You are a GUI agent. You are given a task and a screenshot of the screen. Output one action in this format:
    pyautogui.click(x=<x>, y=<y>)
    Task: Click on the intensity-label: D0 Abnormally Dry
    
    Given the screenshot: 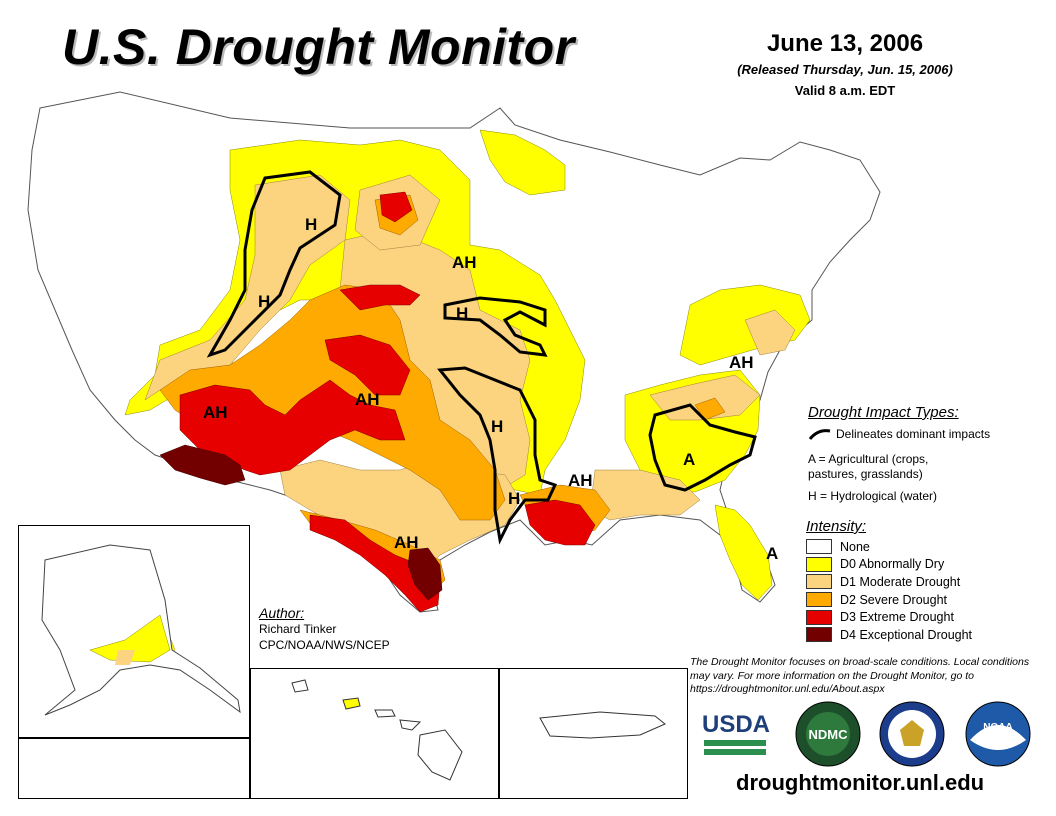 What is the action you would take?
    pyautogui.click(x=892, y=564)
    